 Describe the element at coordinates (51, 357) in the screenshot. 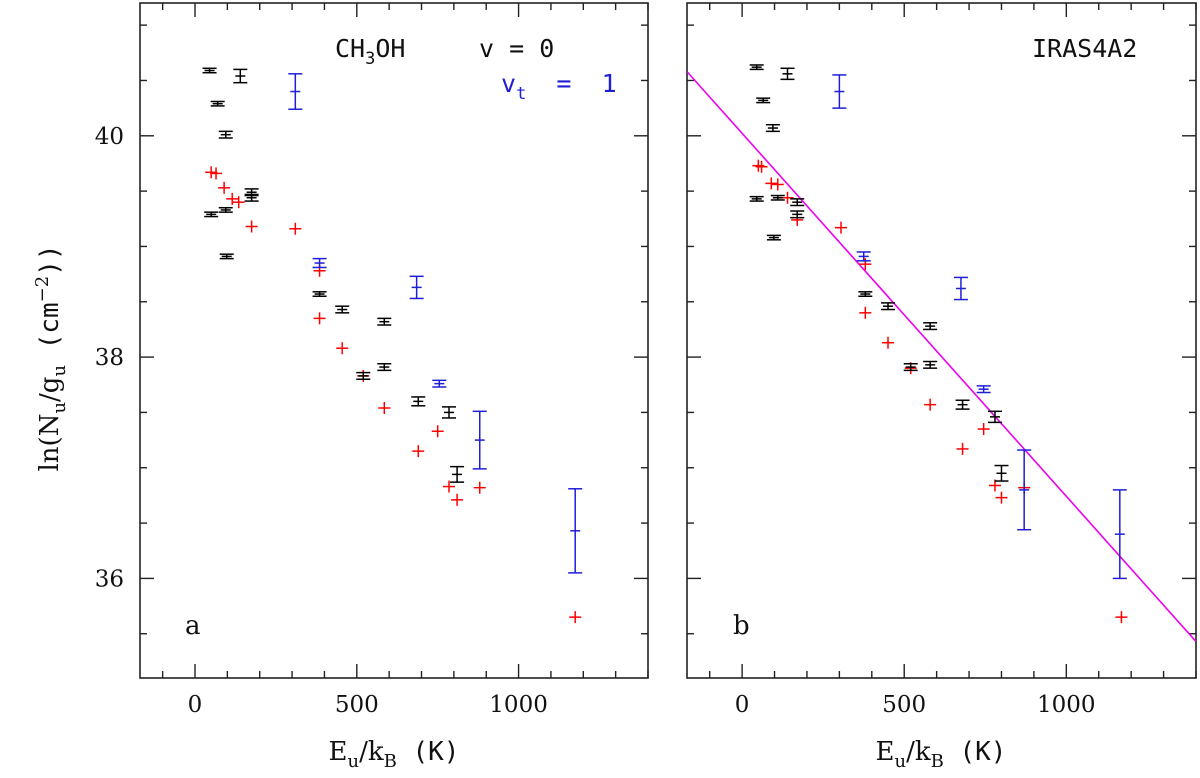

I see `y-axis-label: ln(Nu/gu (cm−2))` at that location.